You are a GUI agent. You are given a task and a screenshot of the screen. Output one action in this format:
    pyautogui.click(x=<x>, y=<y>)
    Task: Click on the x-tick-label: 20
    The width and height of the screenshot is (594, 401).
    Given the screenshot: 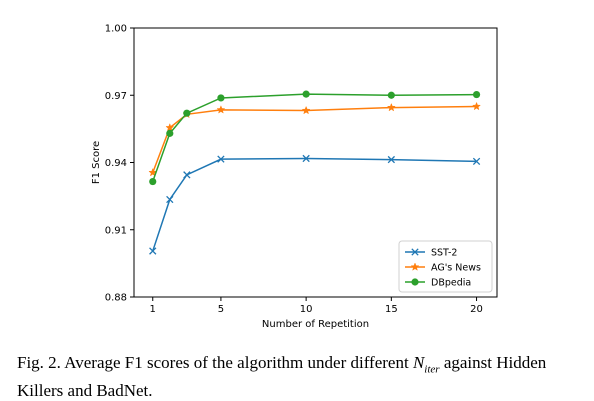 What is the action you would take?
    pyautogui.click(x=476, y=309)
    